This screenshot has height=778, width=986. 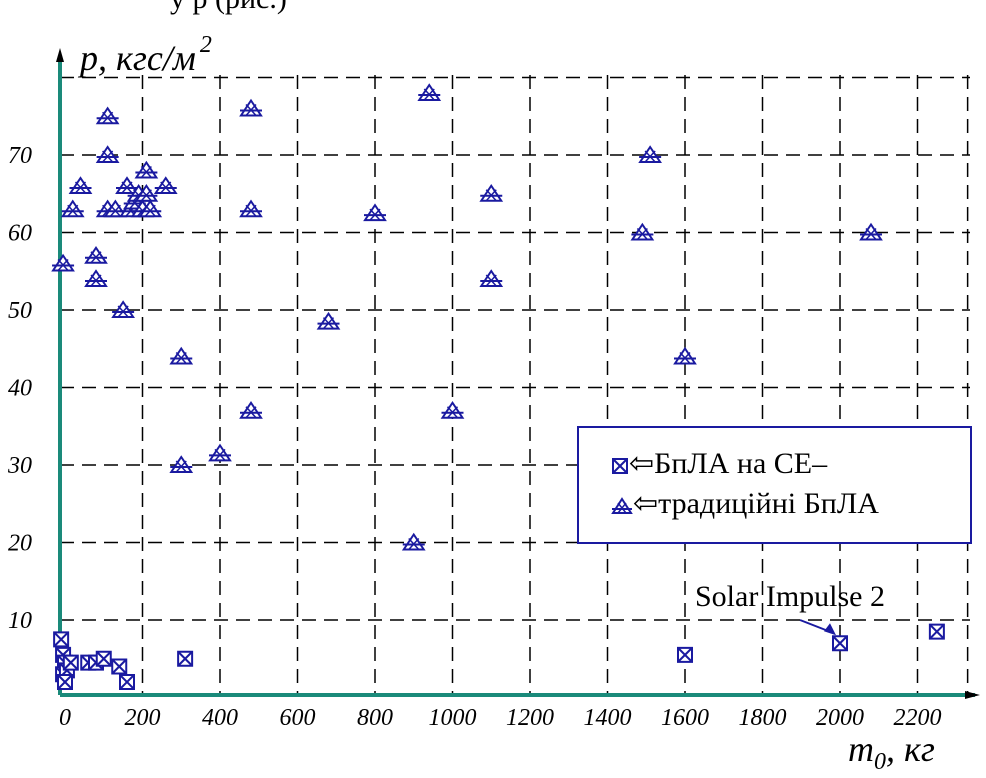 What do you see at coordinates (756, 503) in the screenshot?
I see `legend-label-traditional: ⇦традиційні БпЛА` at bounding box center [756, 503].